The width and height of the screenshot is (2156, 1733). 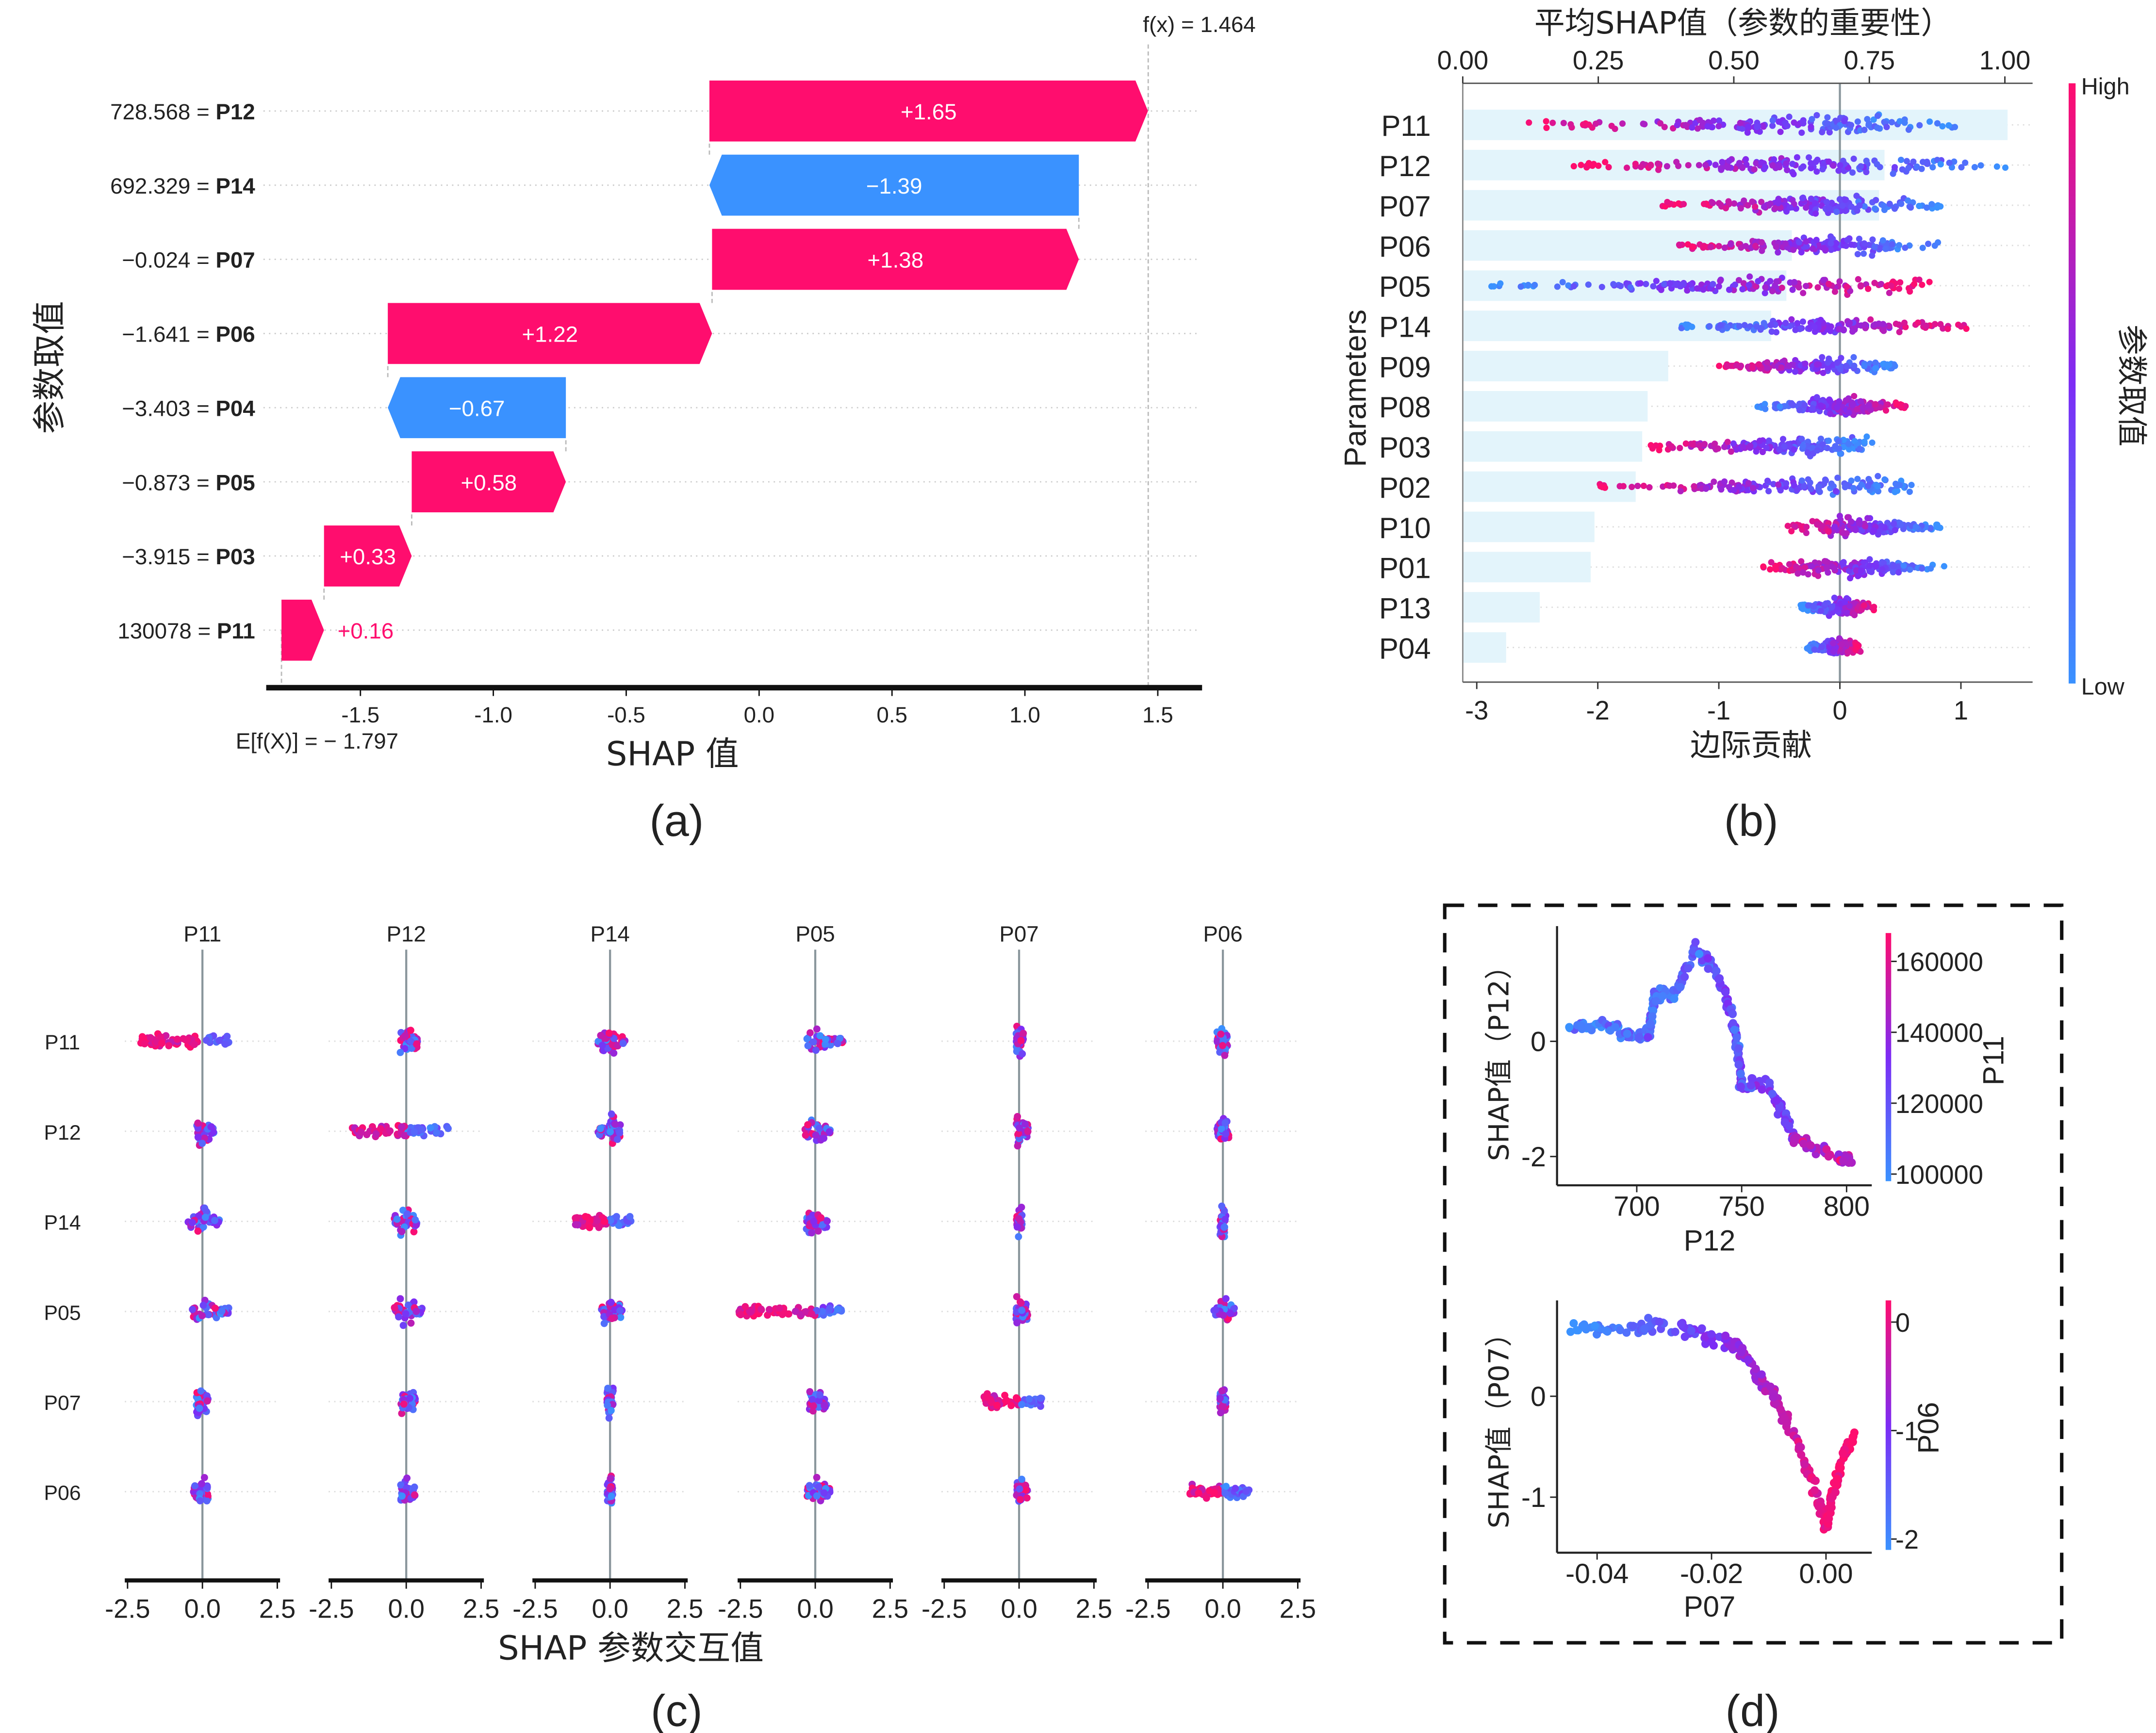 I want to click on feature-label: −3.915 = P03, so click(x=188, y=557).